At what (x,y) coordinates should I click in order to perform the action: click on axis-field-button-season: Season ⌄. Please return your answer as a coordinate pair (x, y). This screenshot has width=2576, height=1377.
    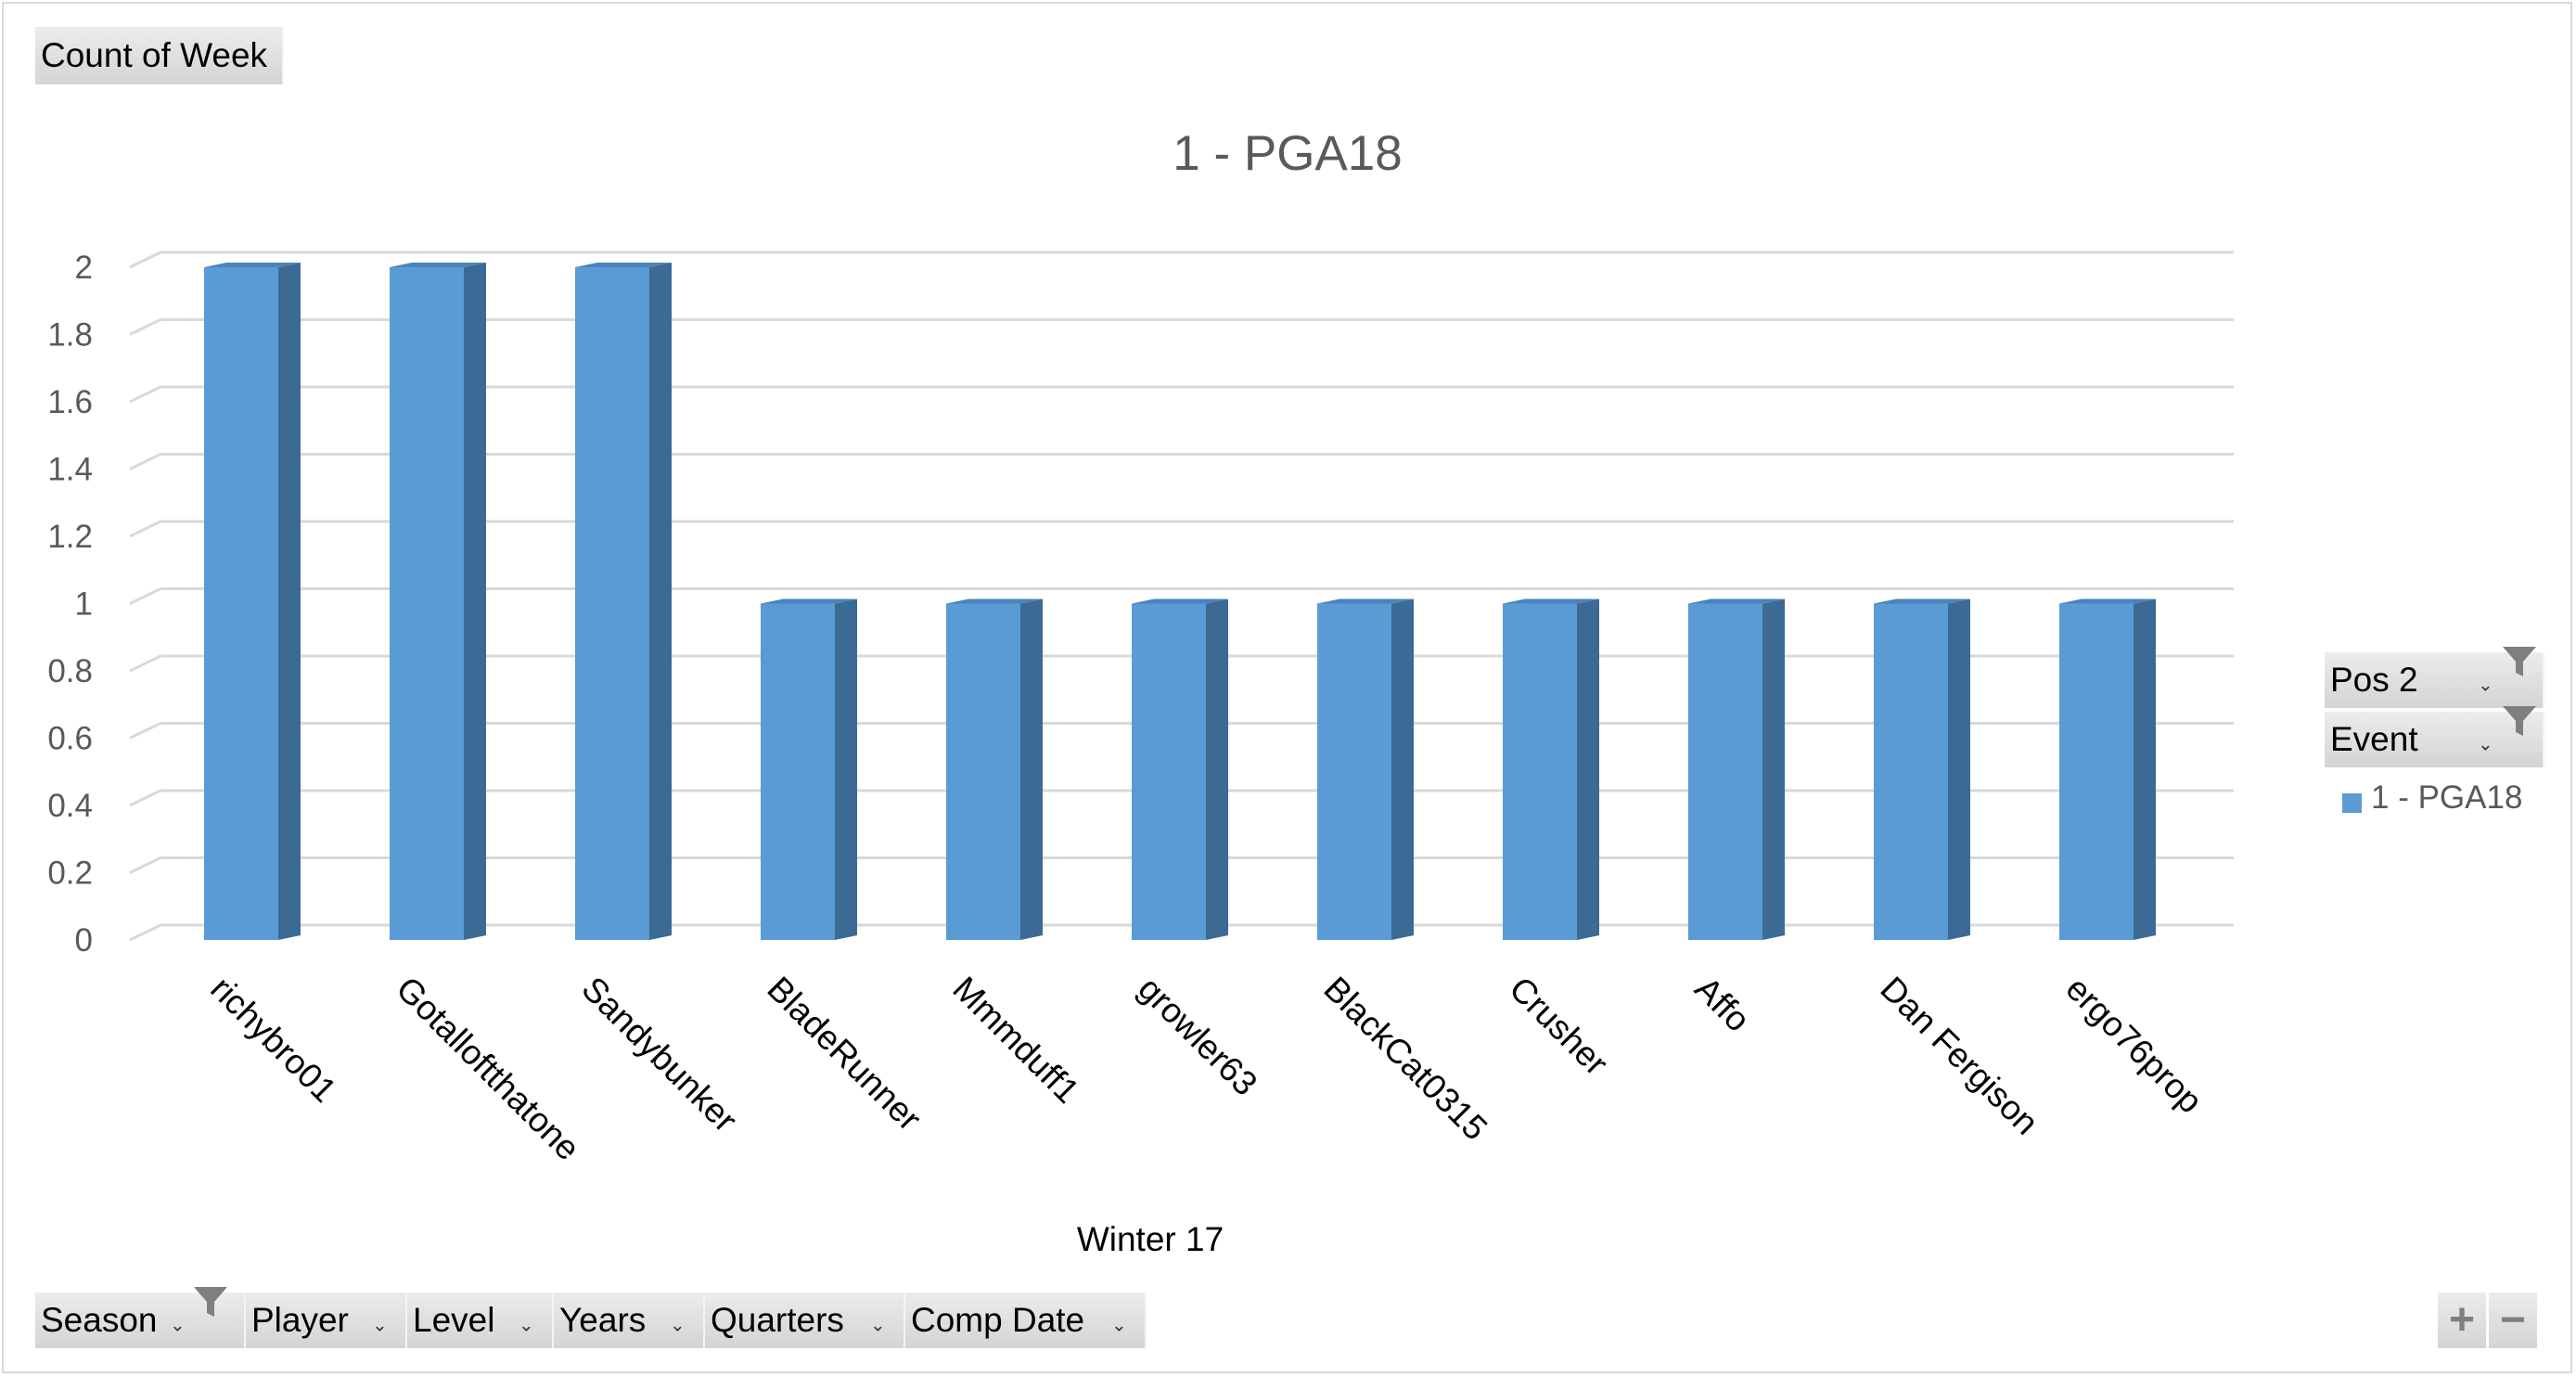
    Looking at the image, I should click on (140, 1317).